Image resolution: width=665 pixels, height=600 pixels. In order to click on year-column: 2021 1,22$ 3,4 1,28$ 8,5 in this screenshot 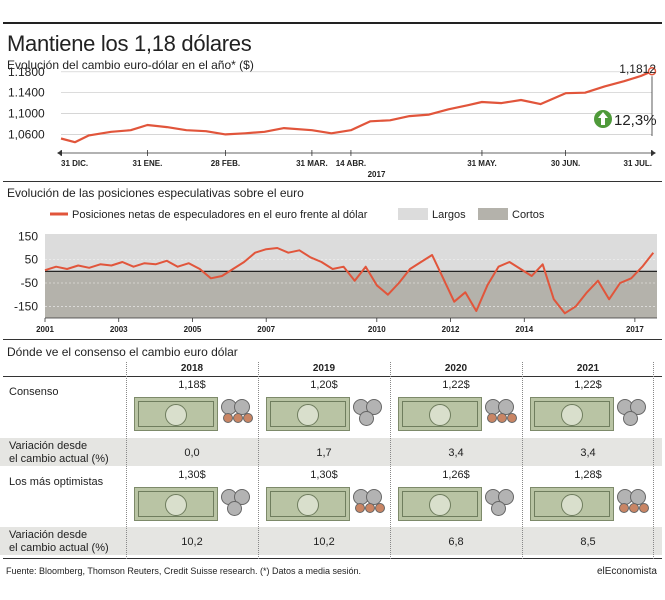, I will do `click(588, 460)`.